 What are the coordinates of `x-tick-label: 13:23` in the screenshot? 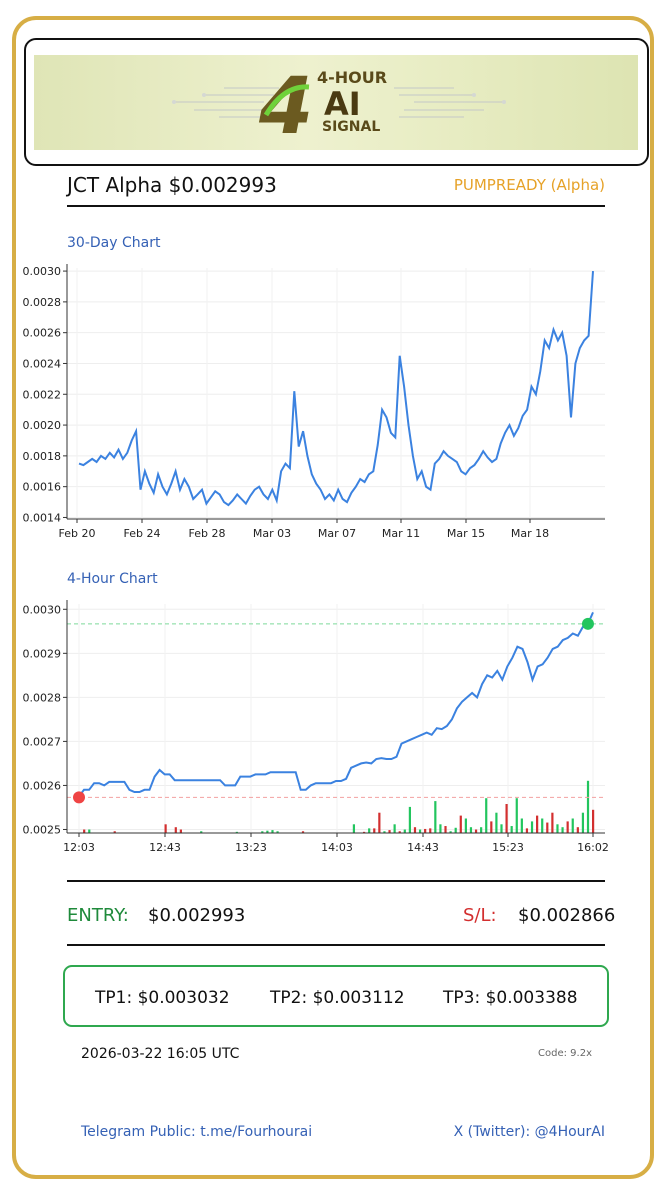 It's located at (251, 847).